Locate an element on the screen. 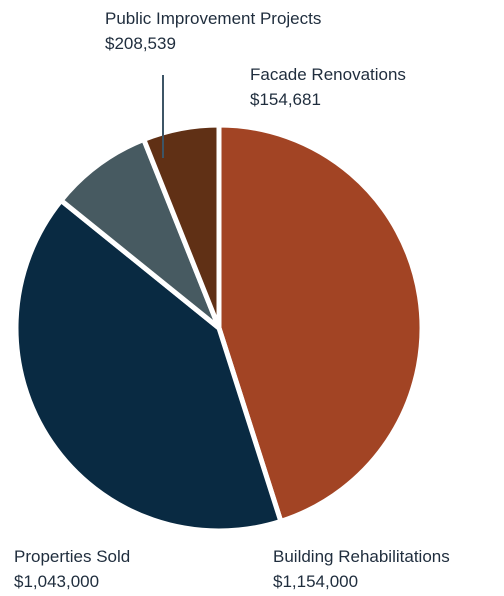  label-public-improvement-value: $208,539 is located at coordinates (140, 43).